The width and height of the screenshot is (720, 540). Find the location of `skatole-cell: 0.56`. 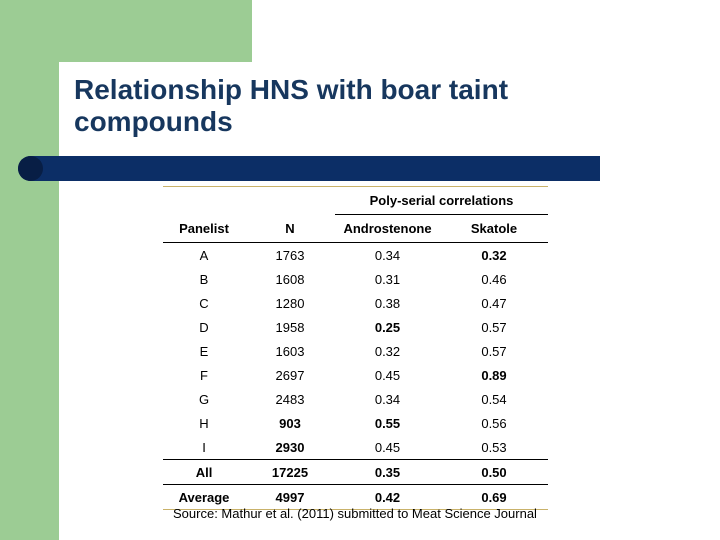

skatole-cell: 0.56 is located at coordinates (494, 423).